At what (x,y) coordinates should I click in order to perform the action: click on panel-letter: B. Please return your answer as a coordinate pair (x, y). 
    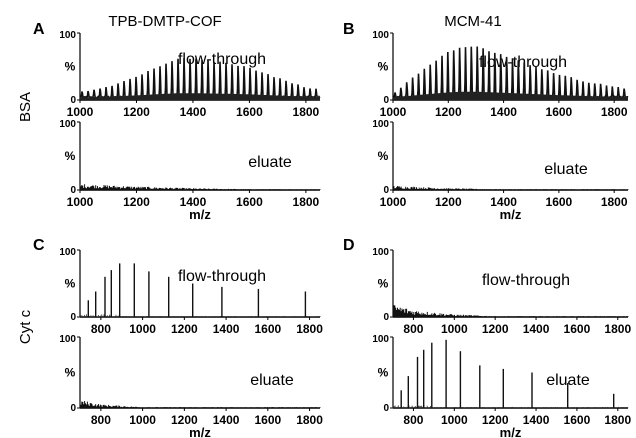
    Looking at the image, I should click on (349, 29).